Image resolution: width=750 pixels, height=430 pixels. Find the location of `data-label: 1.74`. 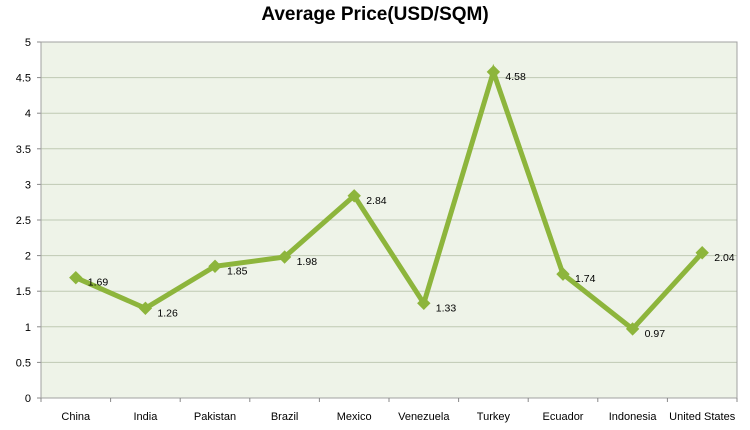

data-label: 1.74 is located at coordinates (585, 279).